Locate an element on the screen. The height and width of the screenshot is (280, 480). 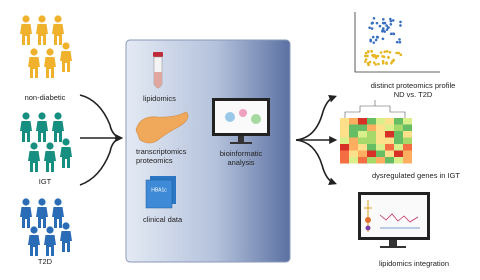
group-label: T2D is located at coordinates (45, 261).